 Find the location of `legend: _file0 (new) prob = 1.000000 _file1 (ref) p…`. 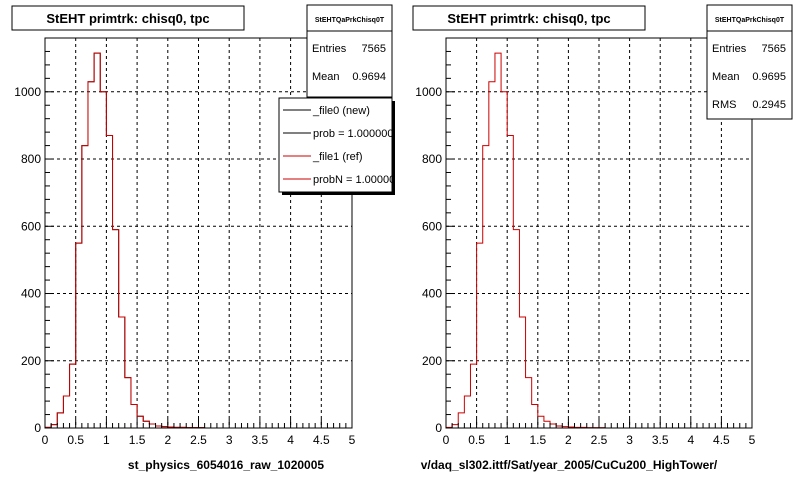

legend: _file0 (new) prob = 1.000000 _file1 (ref) p… is located at coordinates (339, 146).